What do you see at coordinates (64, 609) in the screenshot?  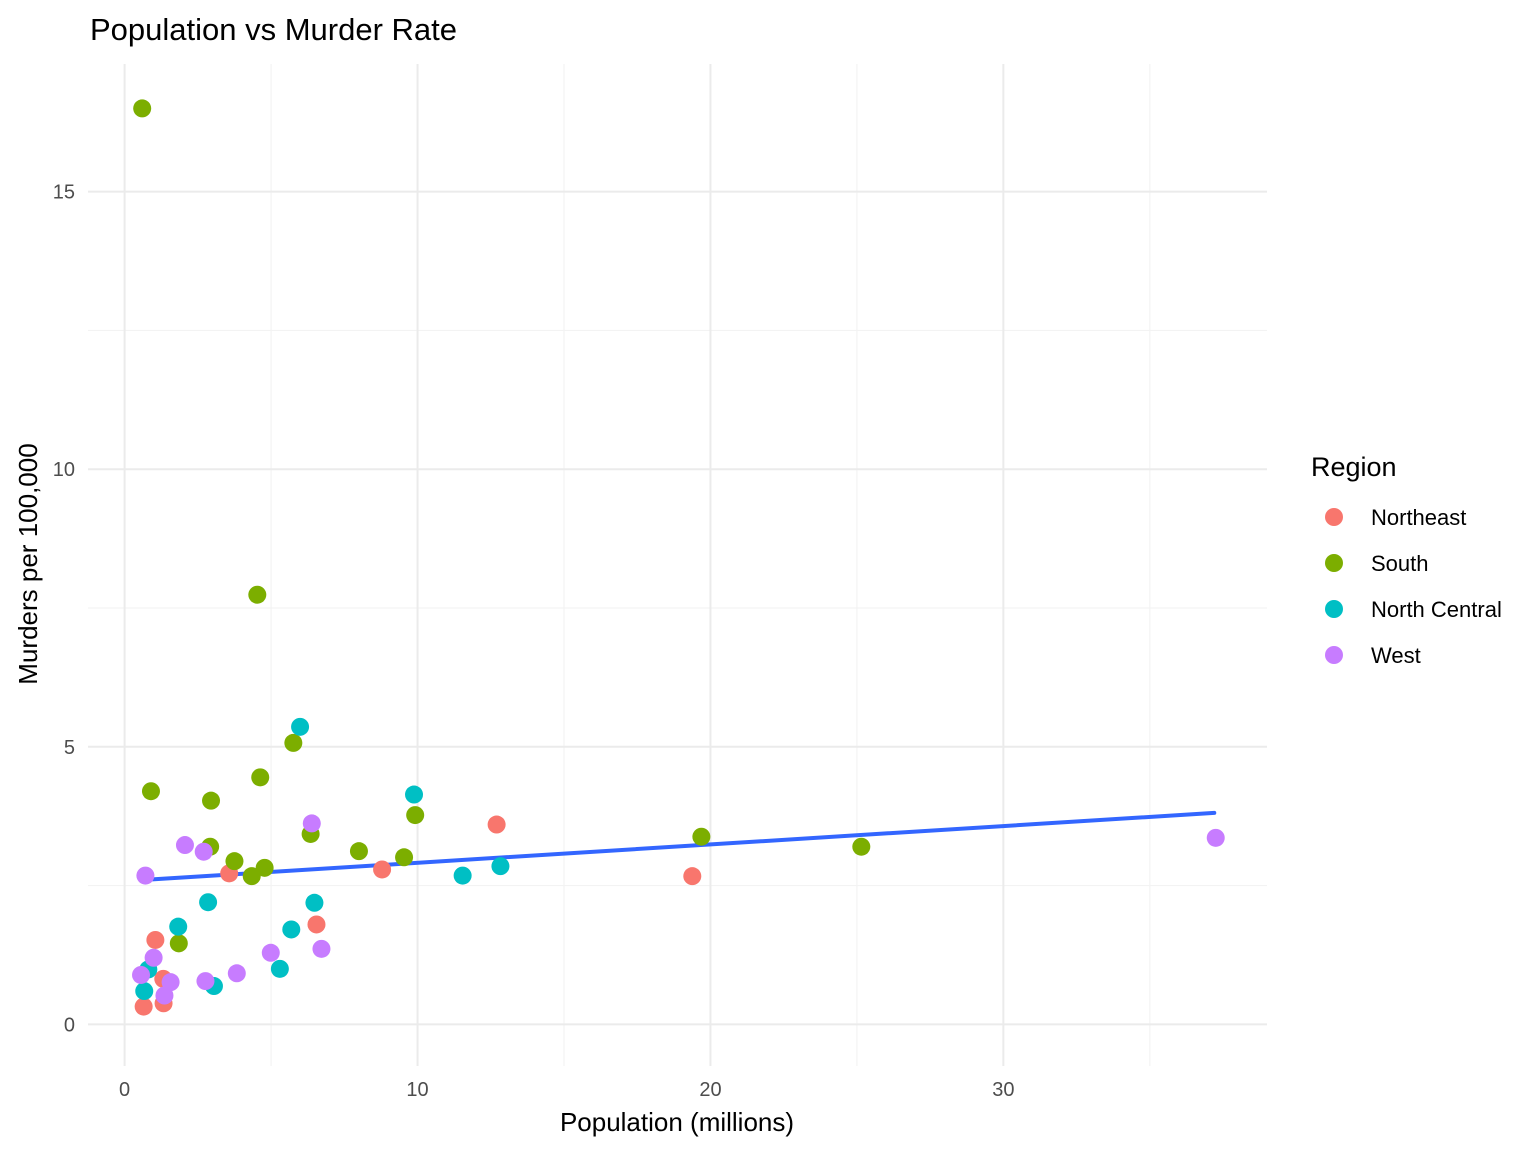 I see `y-axis-ticks: 0 5 10 15` at bounding box center [64, 609].